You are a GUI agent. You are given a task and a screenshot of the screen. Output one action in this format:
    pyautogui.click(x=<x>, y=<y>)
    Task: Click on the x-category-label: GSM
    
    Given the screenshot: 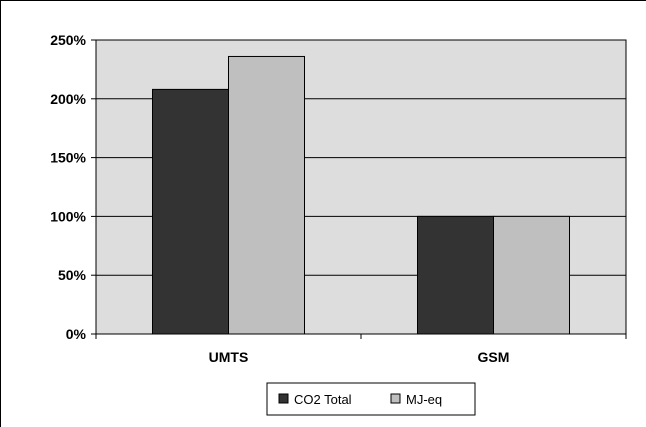 What is the action you would take?
    pyautogui.click(x=494, y=357)
    